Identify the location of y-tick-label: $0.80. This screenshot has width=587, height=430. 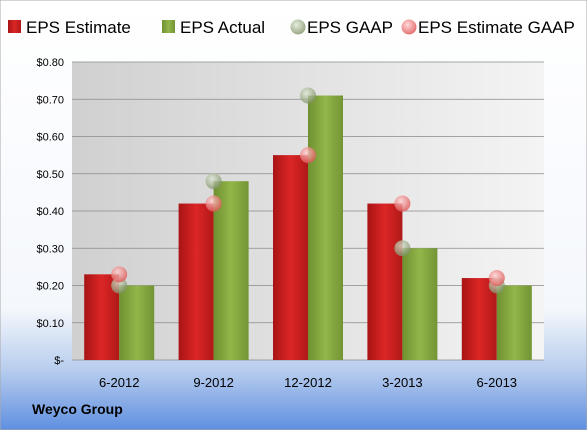
(50, 63).